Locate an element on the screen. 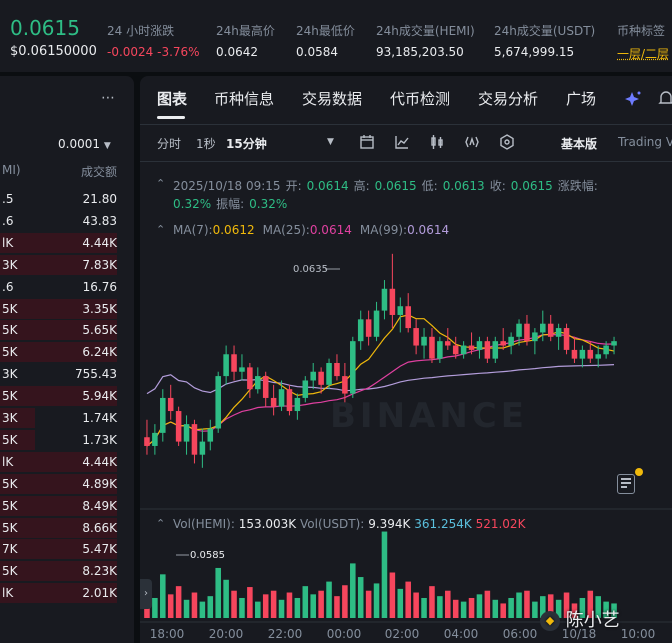 The height and width of the screenshot is (643, 672). bell-icon is located at coordinates (665, 99).